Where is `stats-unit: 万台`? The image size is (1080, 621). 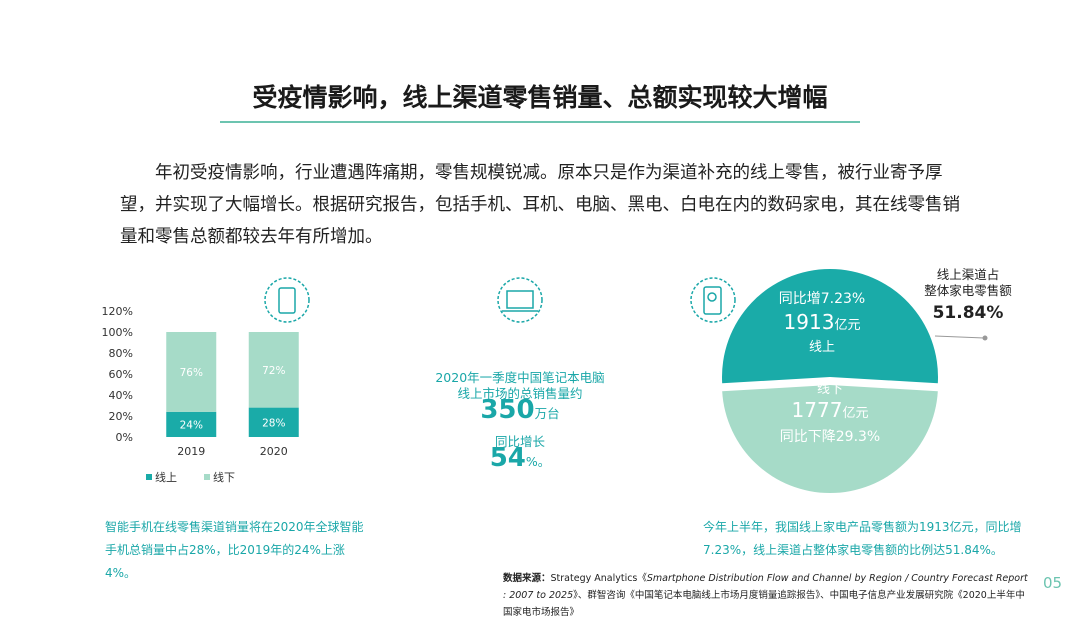
stats-unit: 万台 is located at coordinates (547, 413).